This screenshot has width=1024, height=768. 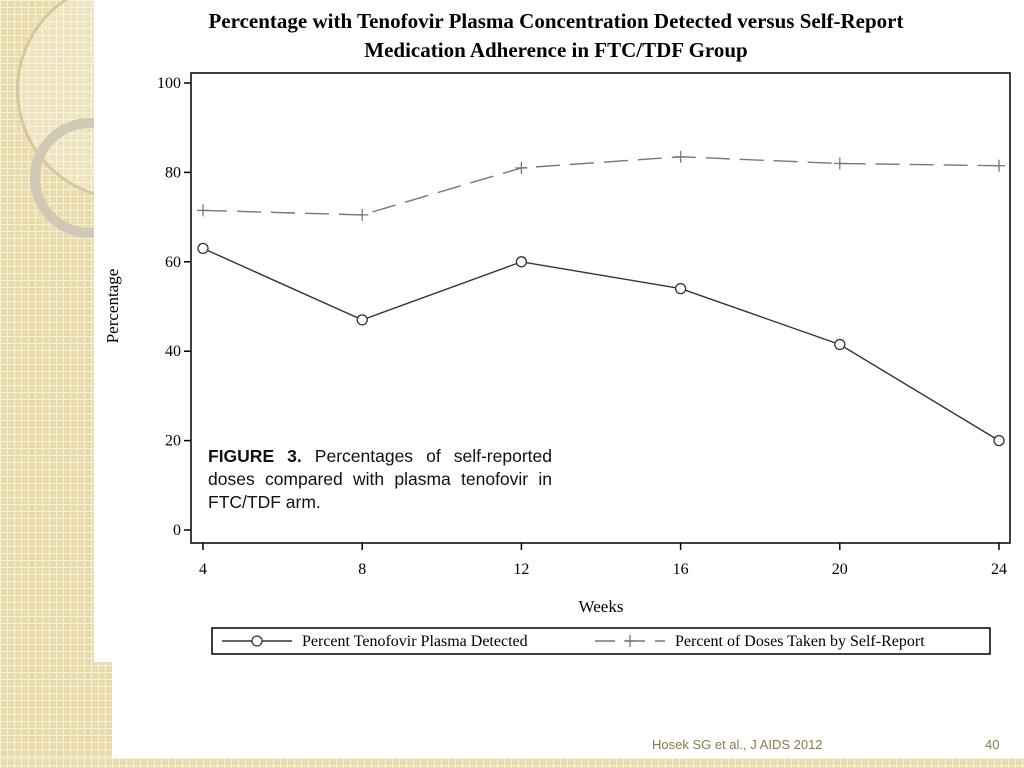 I want to click on legend-box, so click(x=601, y=641).